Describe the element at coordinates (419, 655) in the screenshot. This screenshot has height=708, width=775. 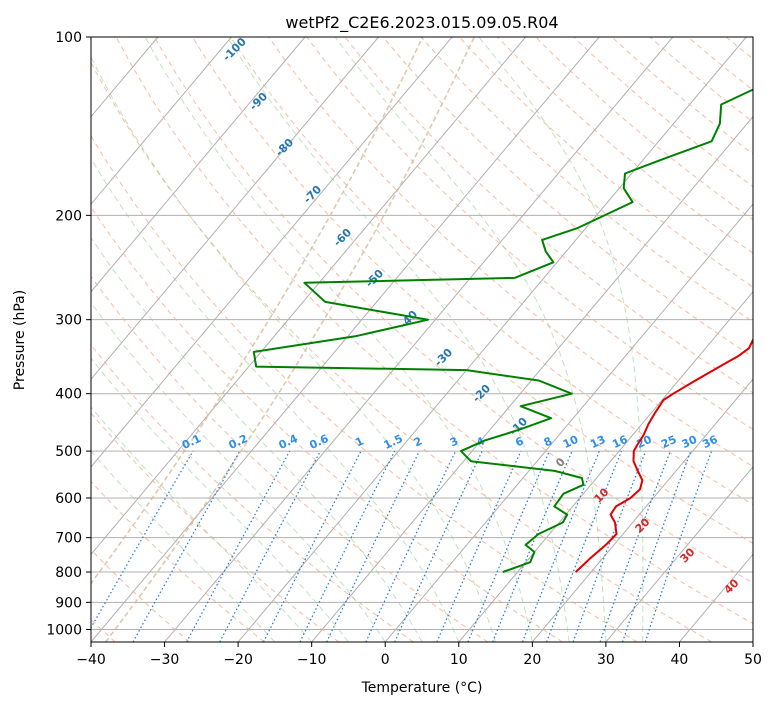
I see `x-axis-ticks: −40 −30 −20 −10 0 10 20 30 40 50` at that location.